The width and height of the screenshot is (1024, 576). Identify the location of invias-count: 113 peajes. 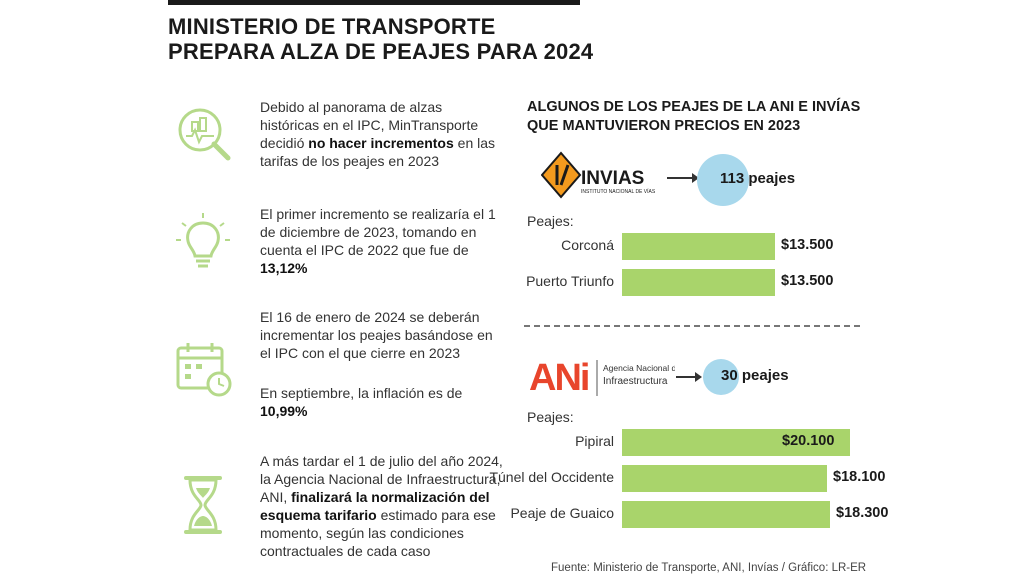
(758, 178).